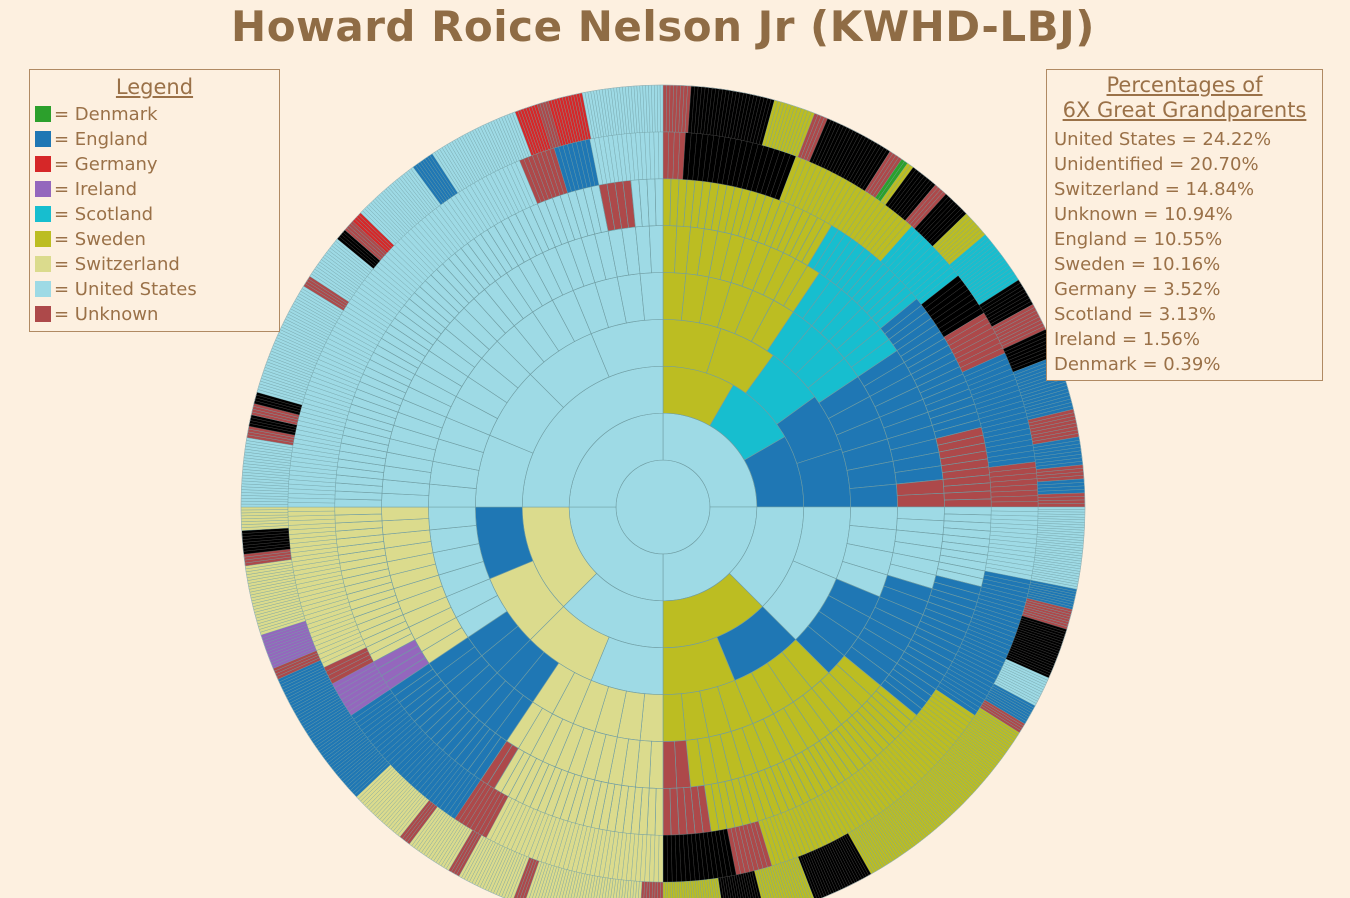 This screenshot has width=1350, height=898. I want to click on percentage-item: Scotland = 3.13%, so click(1135, 314).